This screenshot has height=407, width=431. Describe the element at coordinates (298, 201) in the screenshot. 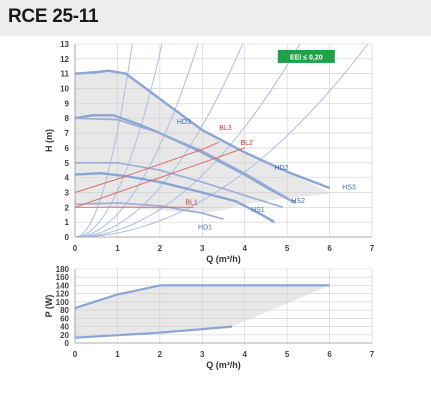

I see `series-hs2-label: HS2` at that location.